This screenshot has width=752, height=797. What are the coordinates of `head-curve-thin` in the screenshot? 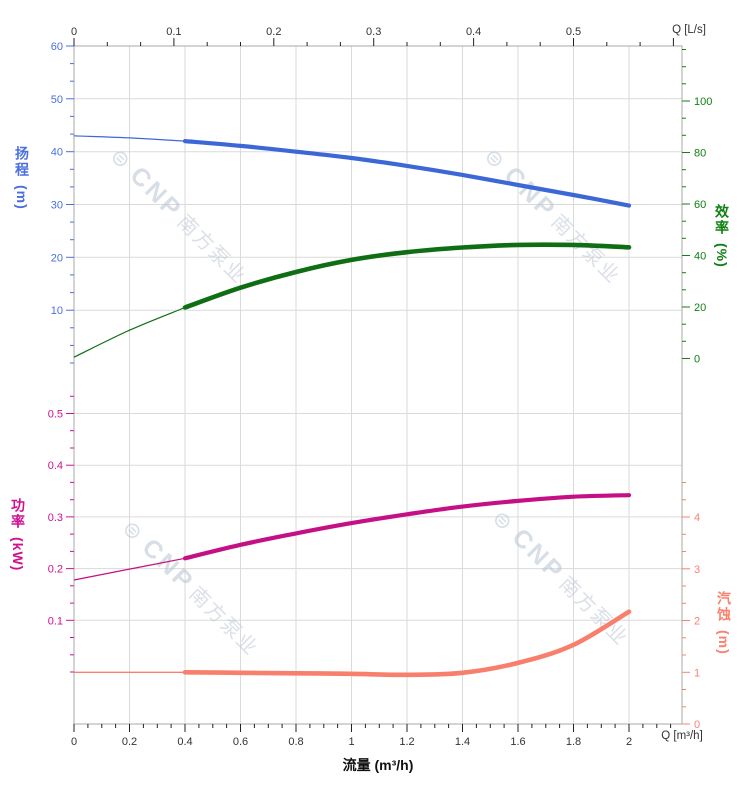 It's located at (129, 138).